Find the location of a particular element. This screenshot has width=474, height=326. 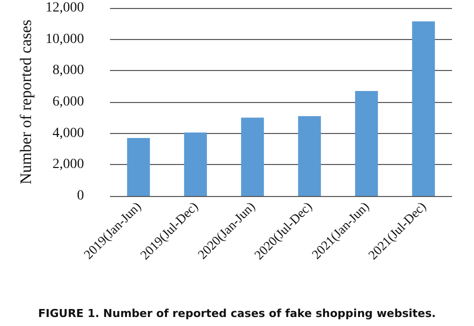

y-axis-title: Number of reported cases is located at coordinates (27, 102).